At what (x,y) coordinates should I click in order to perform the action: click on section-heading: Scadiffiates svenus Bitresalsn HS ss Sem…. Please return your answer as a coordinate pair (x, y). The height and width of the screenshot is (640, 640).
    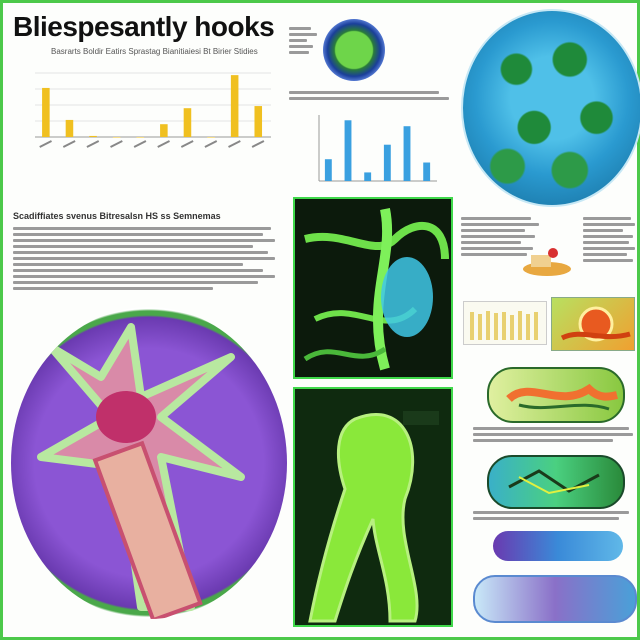
    Looking at the image, I should click on (117, 216).